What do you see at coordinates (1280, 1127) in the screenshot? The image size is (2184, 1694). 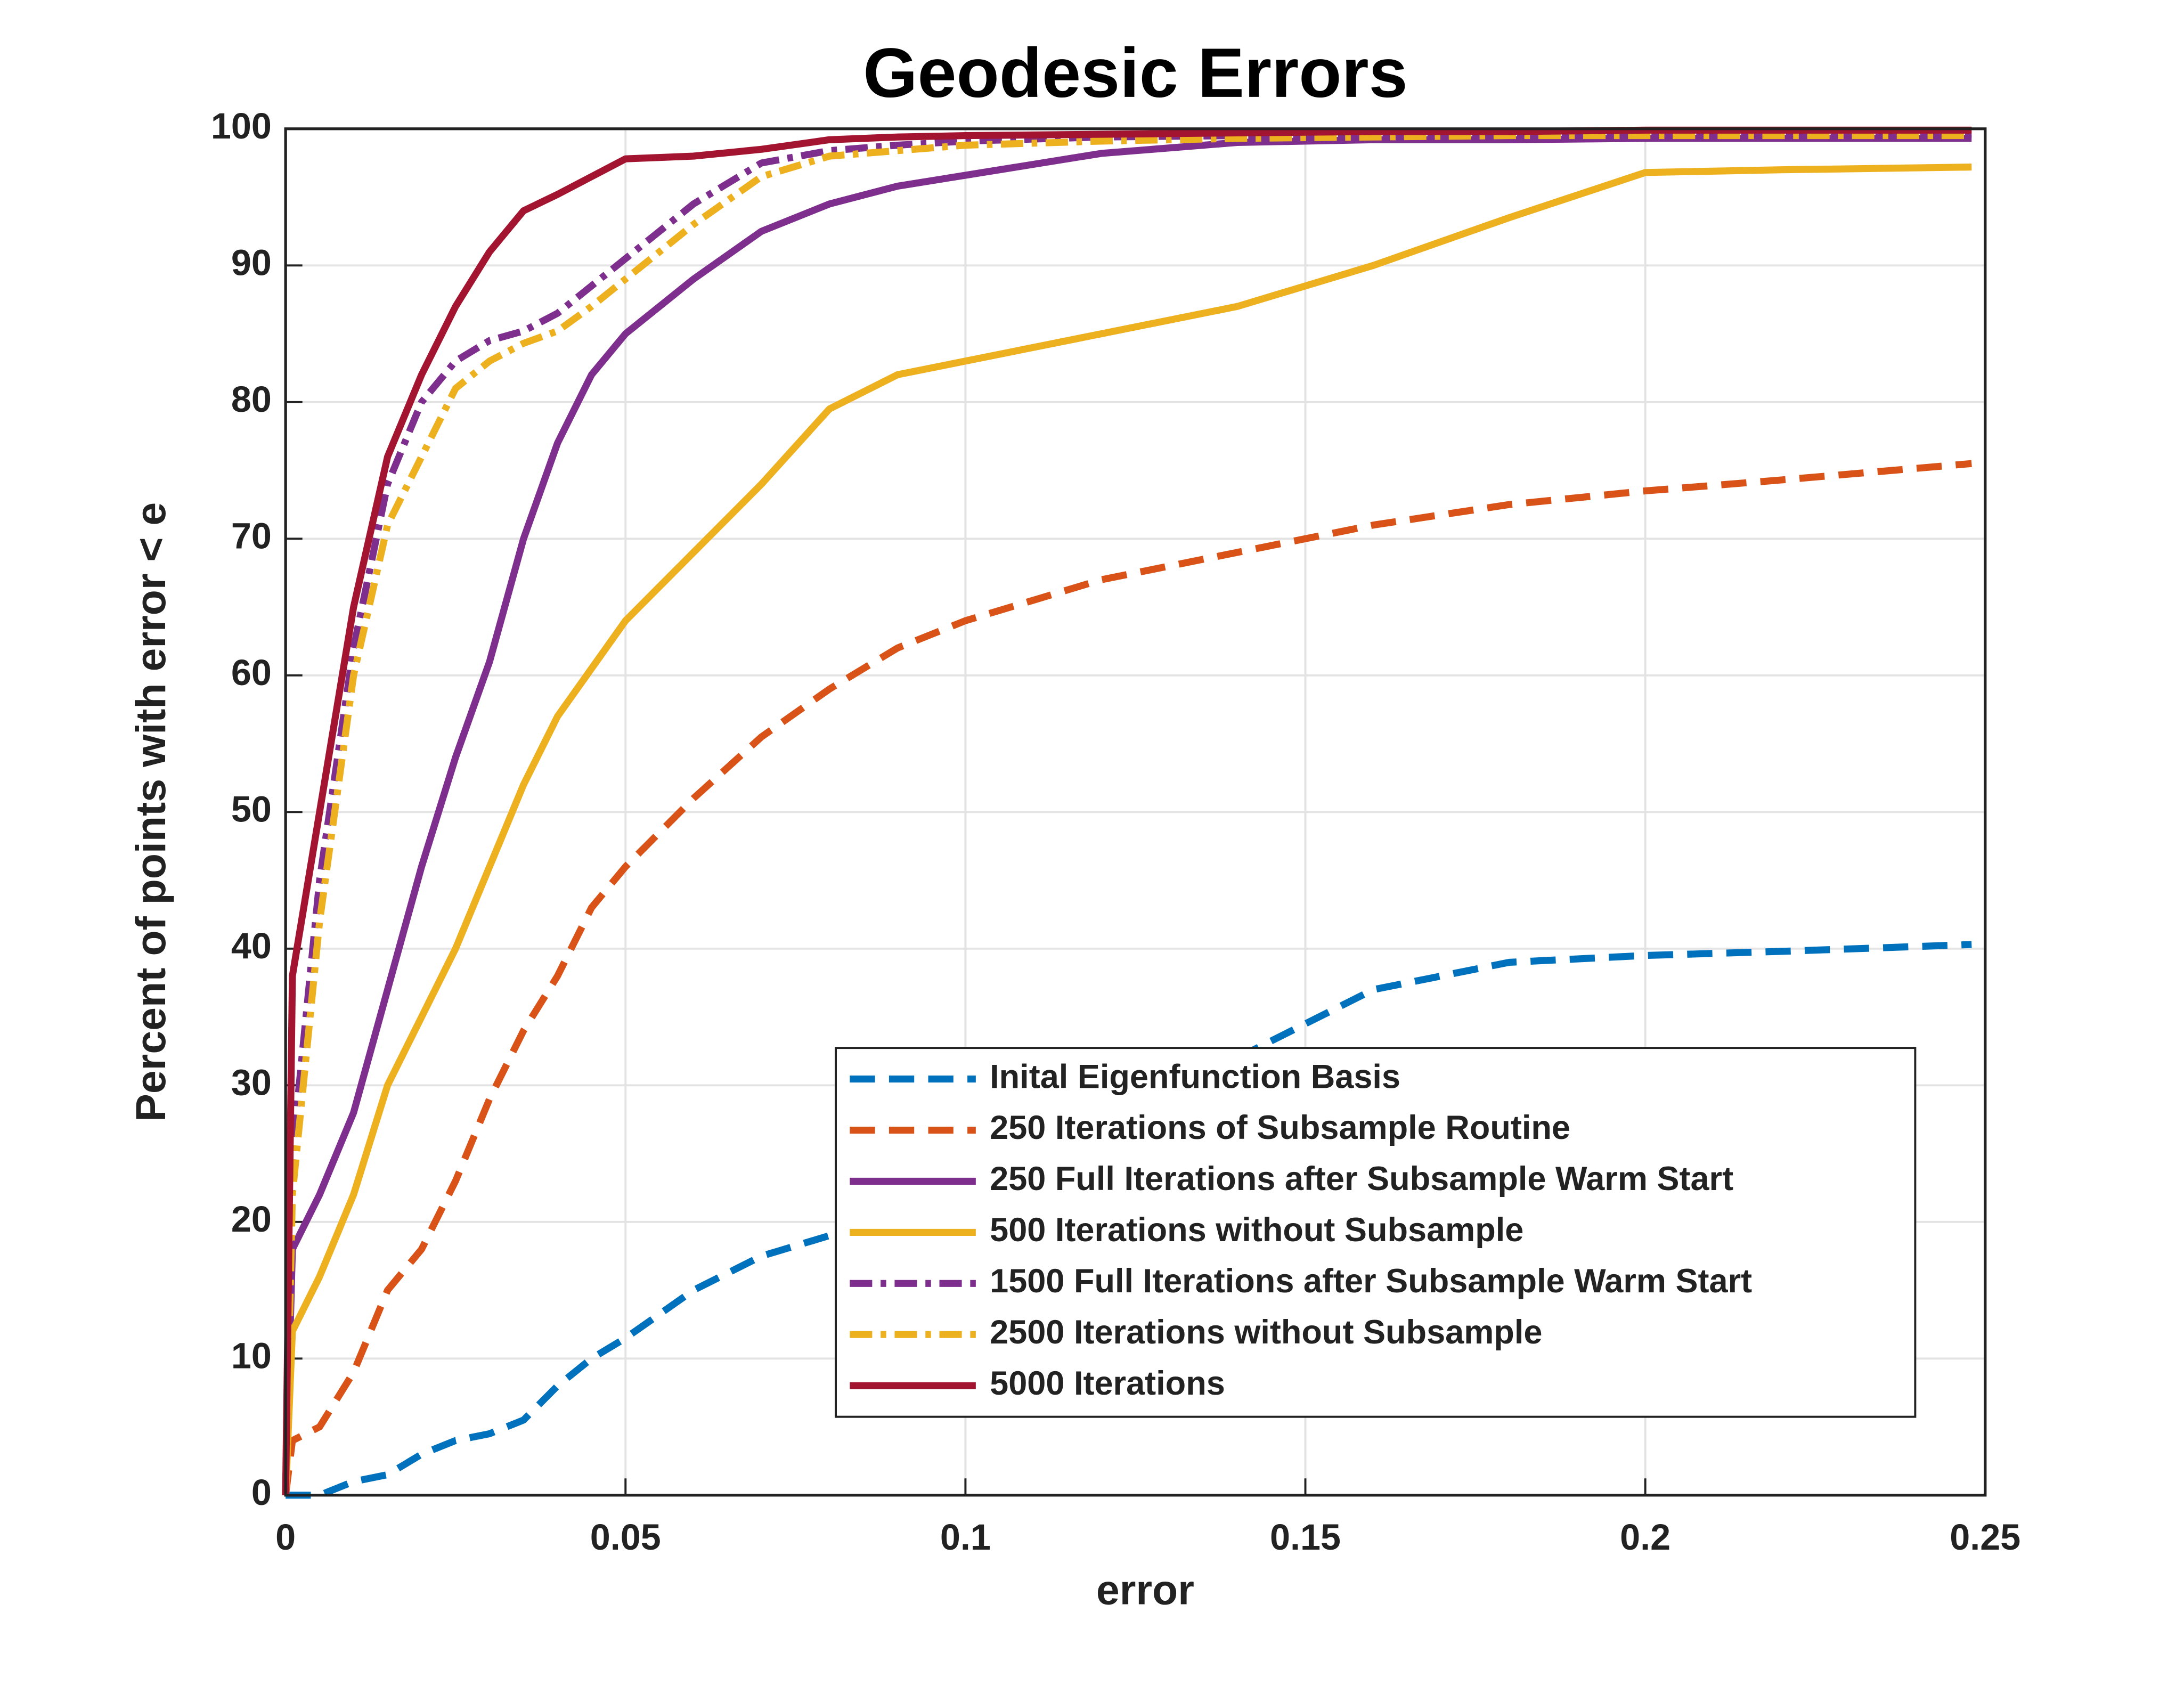 I see `legend-label: 250 Iterations of Subsample Routine` at bounding box center [1280, 1127].